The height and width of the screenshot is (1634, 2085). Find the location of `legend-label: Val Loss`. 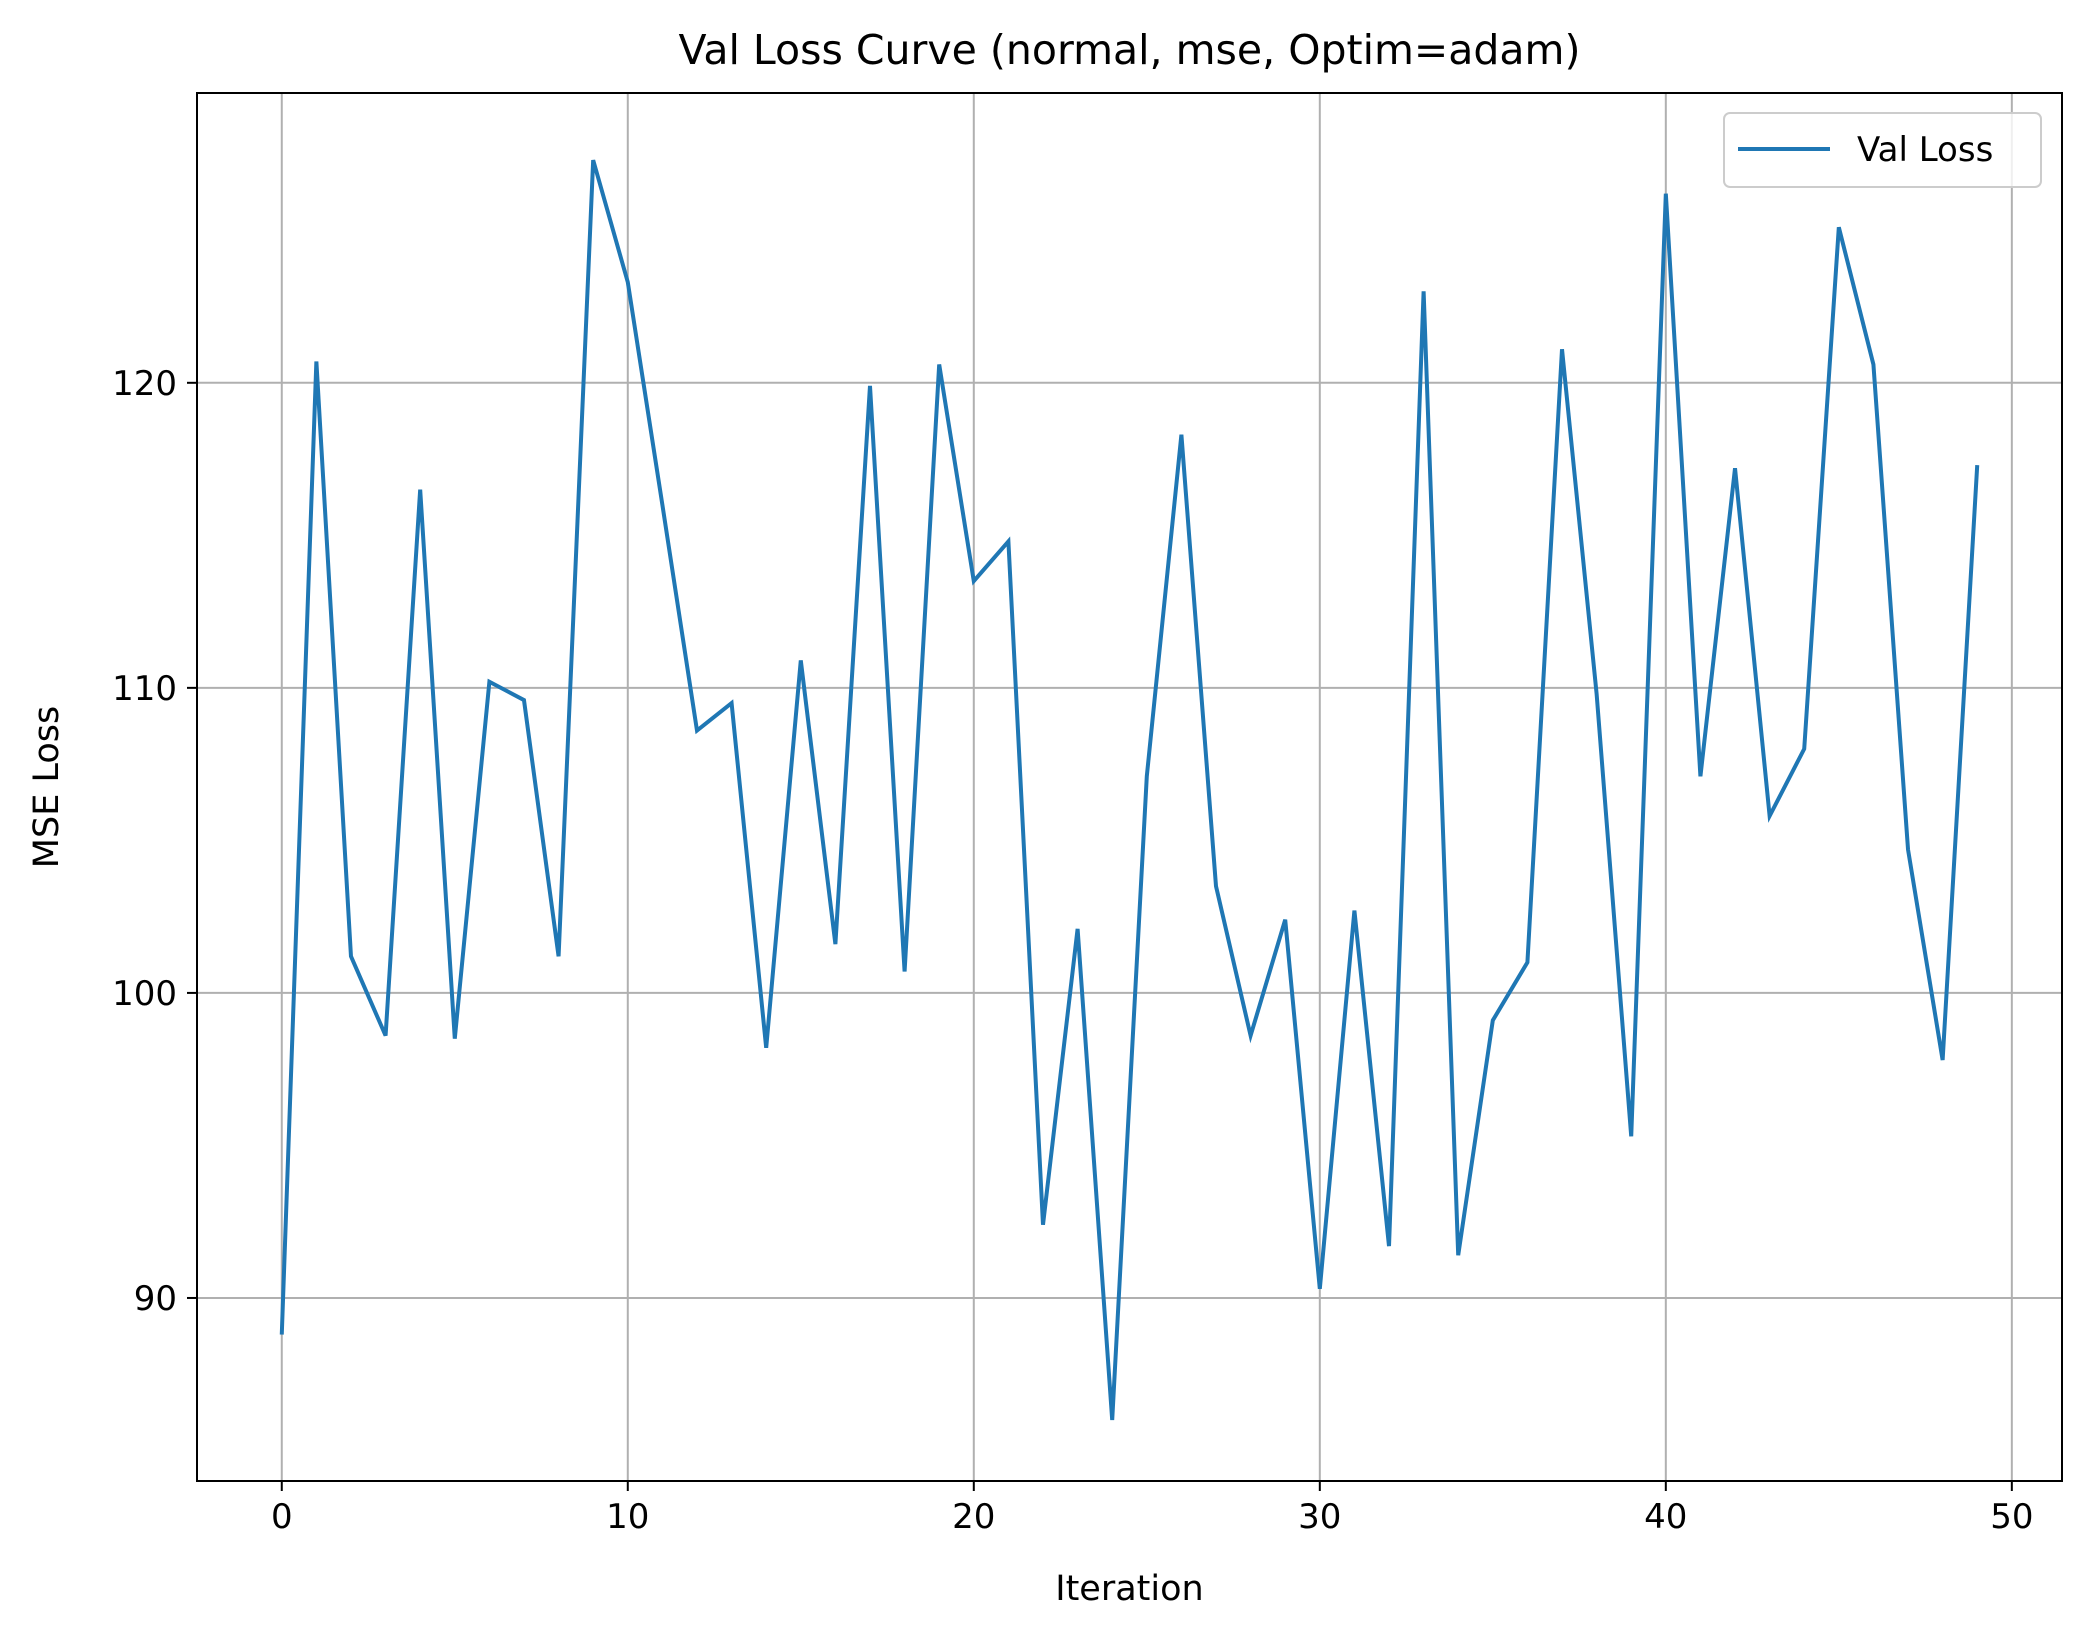

legend-label: Val Loss is located at coordinates (1925, 150).